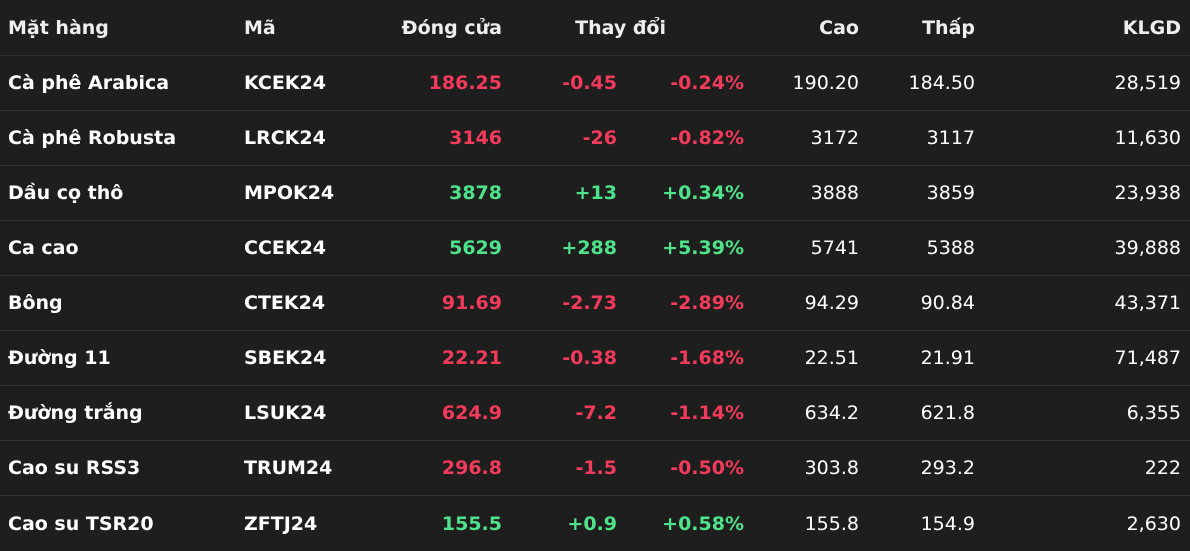  What do you see at coordinates (66, 193) in the screenshot?
I see `commodity-name: Dầu cọ thô` at bounding box center [66, 193].